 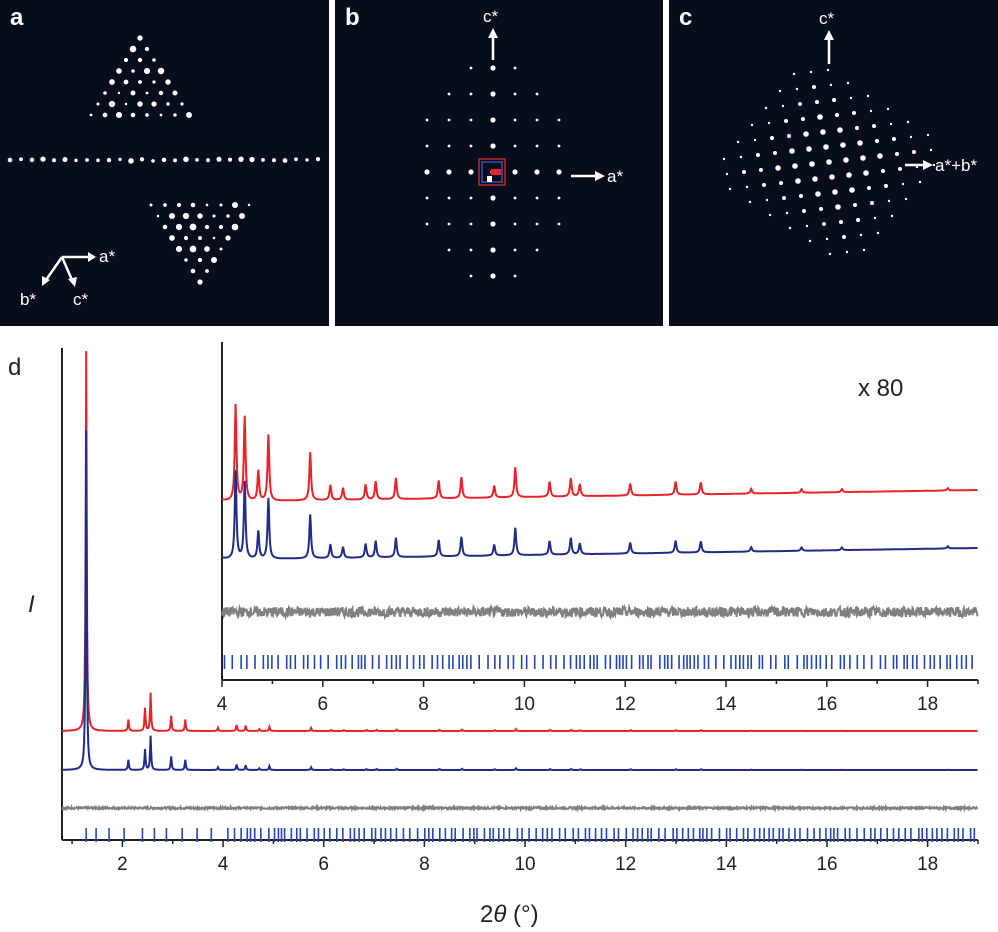 What do you see at coordinates (520, 808) in the screenshot?
I see `series-difference` at bounding box center [520, 808].